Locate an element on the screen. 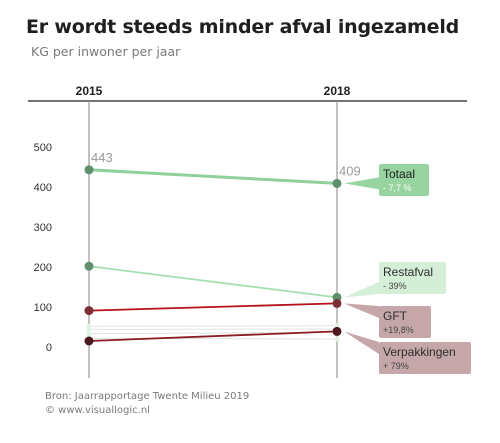 This screenshot has width=500, height=443. callout-box-totaal is located at coordinates (404, 180).